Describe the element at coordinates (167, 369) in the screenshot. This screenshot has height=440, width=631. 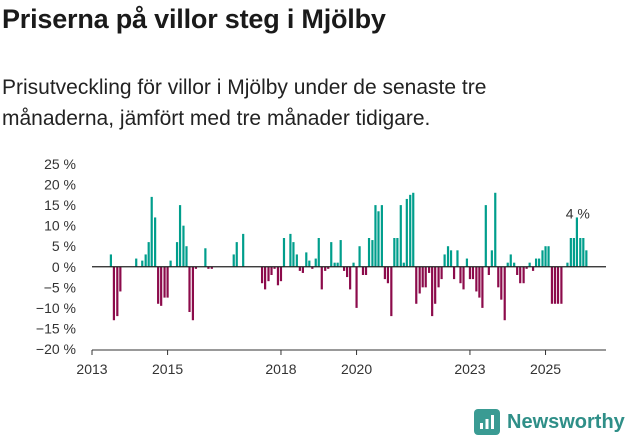
I see `x-tick-label: 2015` at that location.